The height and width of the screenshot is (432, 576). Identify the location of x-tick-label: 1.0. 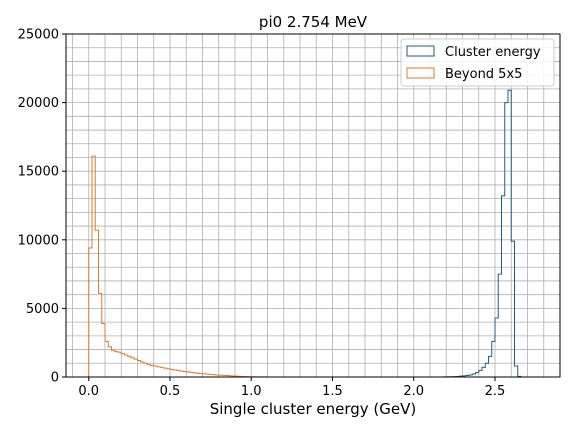
(251, 391).